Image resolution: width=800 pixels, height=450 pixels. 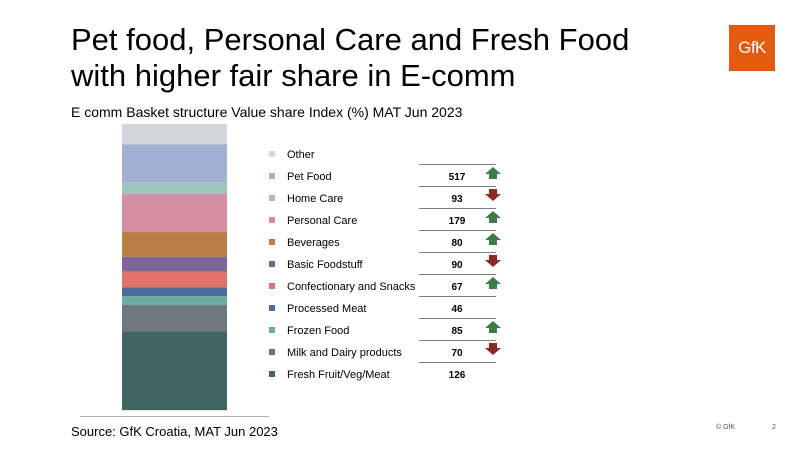 What do you see at coordinates (174, 244) in the screenshot?
I see `bar-segment-beverages` at bounding box center [174, 244].